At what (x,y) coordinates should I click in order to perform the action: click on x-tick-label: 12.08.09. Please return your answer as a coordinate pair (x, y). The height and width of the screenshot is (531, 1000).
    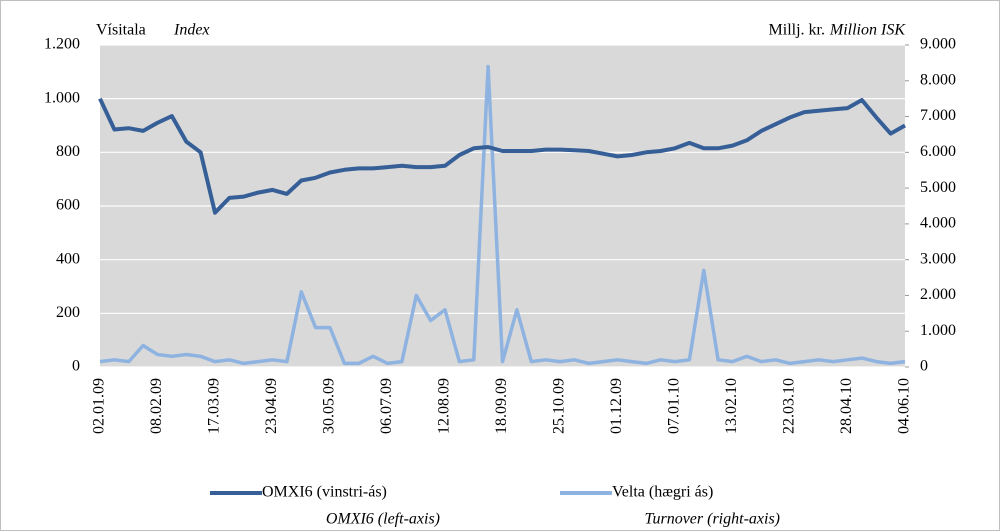
    Looking at the image, I should click on (444, 406).